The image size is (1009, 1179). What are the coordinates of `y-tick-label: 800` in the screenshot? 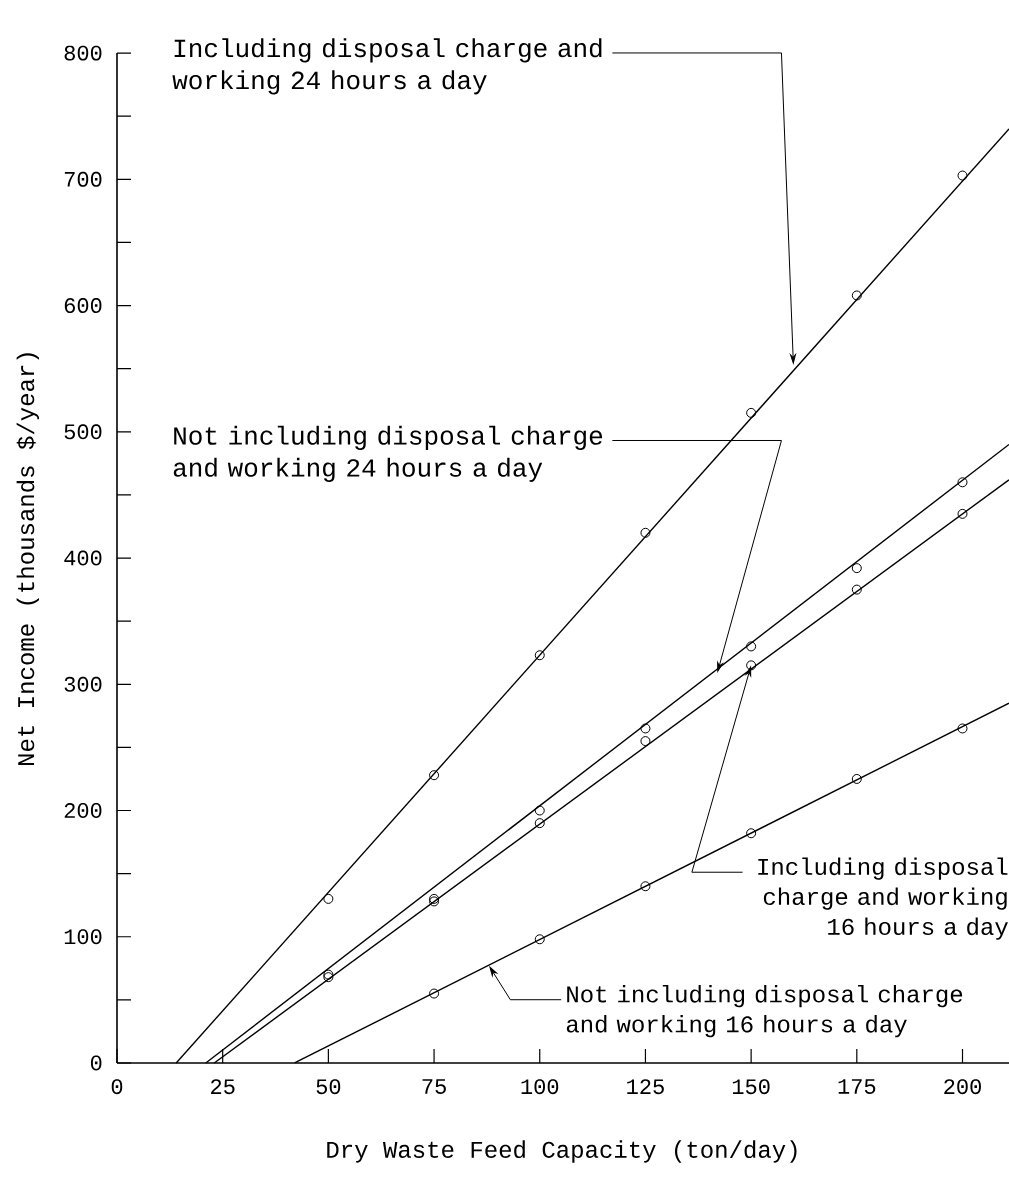 It's located at (83, 53).